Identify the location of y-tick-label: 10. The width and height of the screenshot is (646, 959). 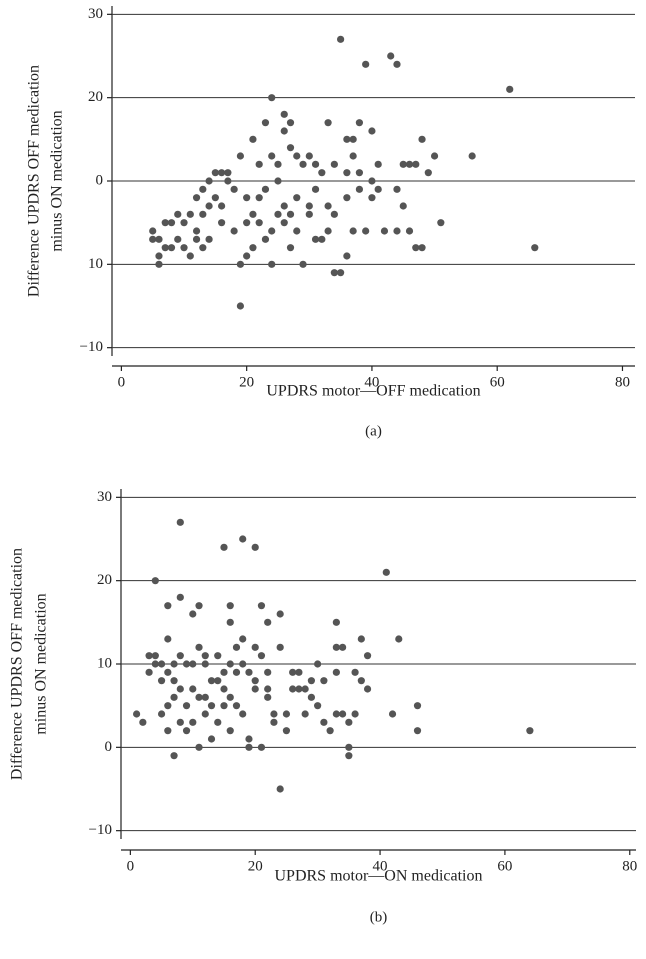
(95, 264).